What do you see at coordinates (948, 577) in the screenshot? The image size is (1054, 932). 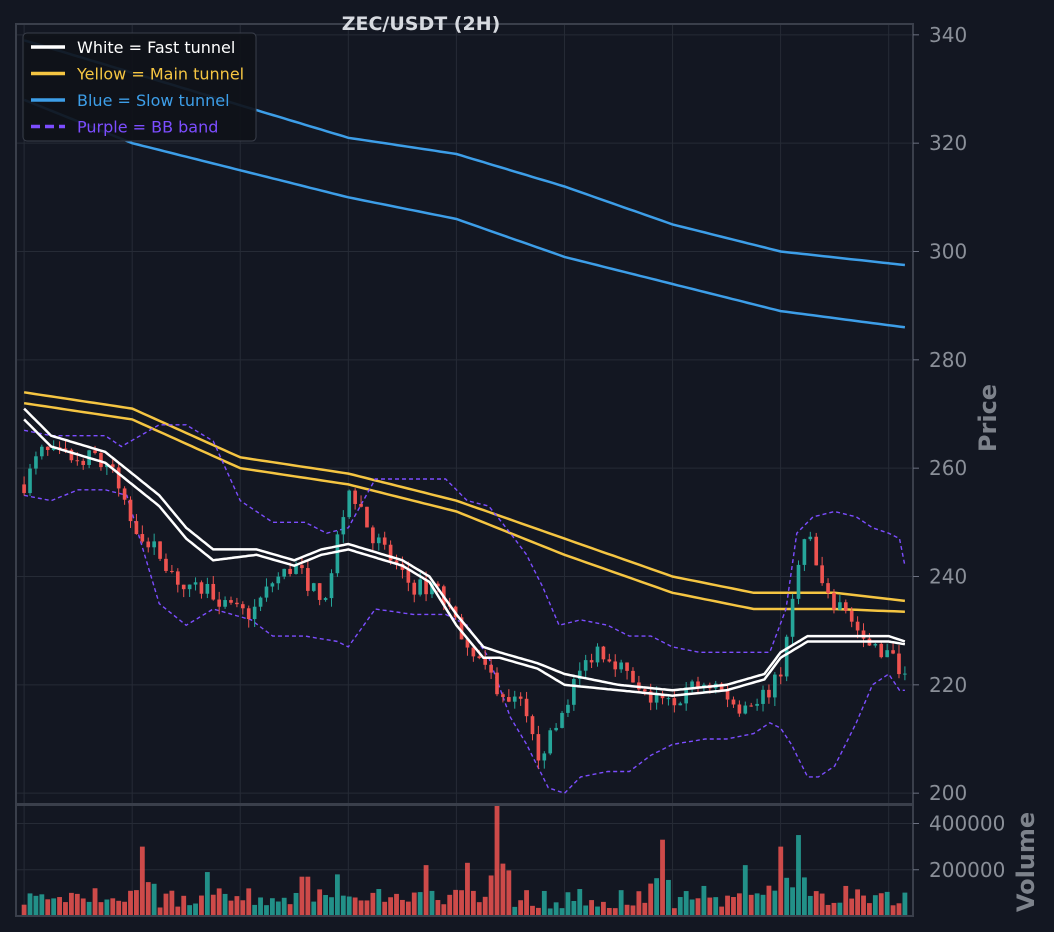 I see `price-tick-label: 240` at bounding box center [948, 577].